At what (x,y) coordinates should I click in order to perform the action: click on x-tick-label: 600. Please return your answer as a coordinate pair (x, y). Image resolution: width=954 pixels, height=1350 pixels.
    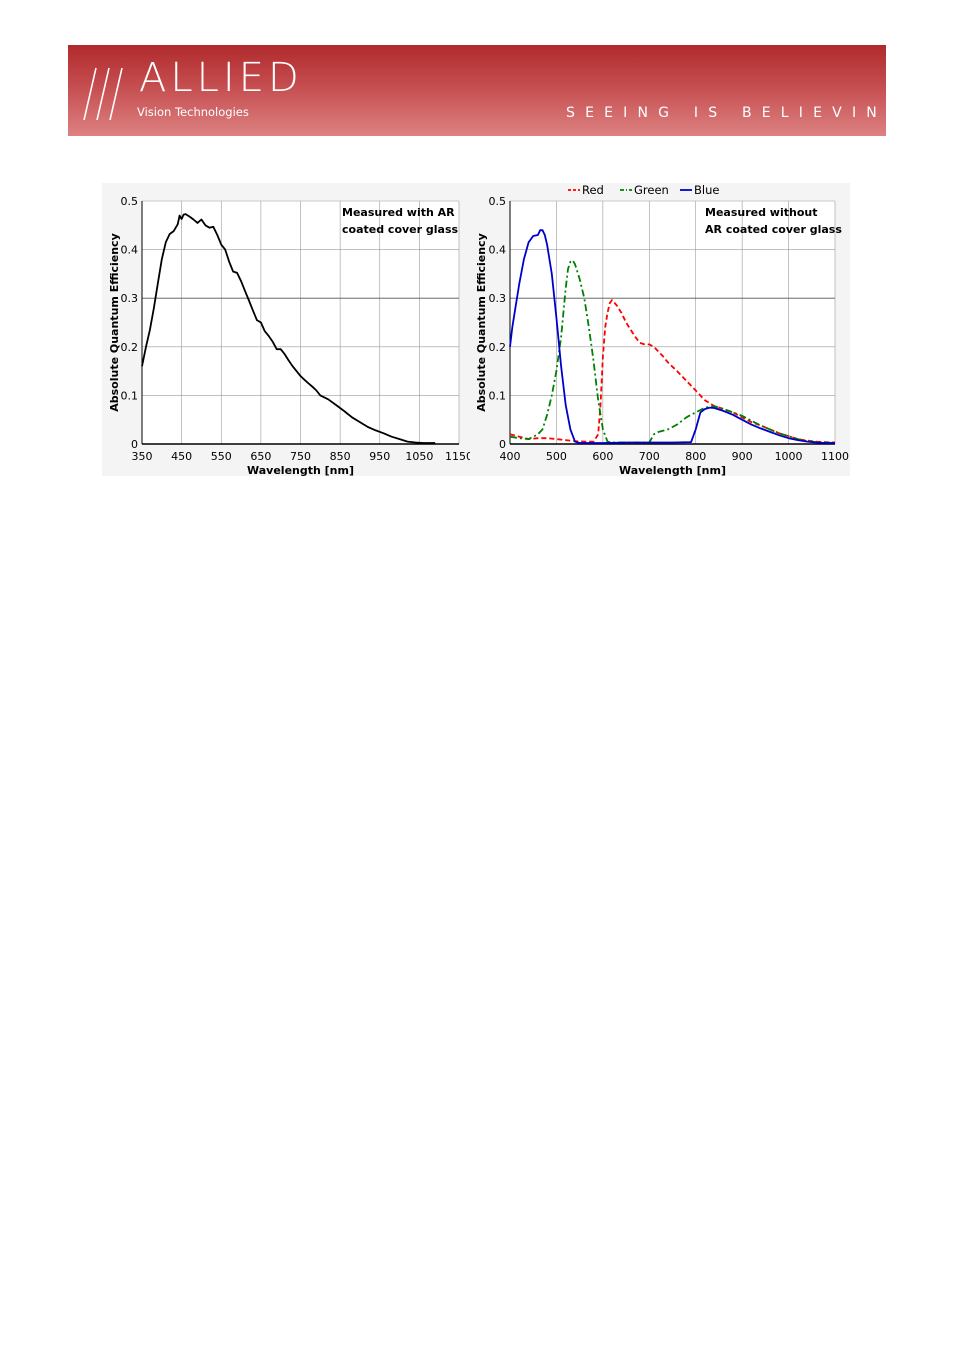
    Looking at the image, I should click on (602, 456).